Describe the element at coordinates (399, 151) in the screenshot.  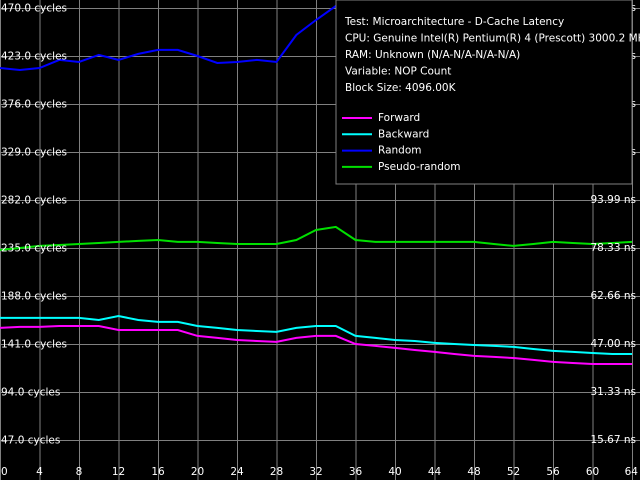
I see `legend-label: Random` at that location.